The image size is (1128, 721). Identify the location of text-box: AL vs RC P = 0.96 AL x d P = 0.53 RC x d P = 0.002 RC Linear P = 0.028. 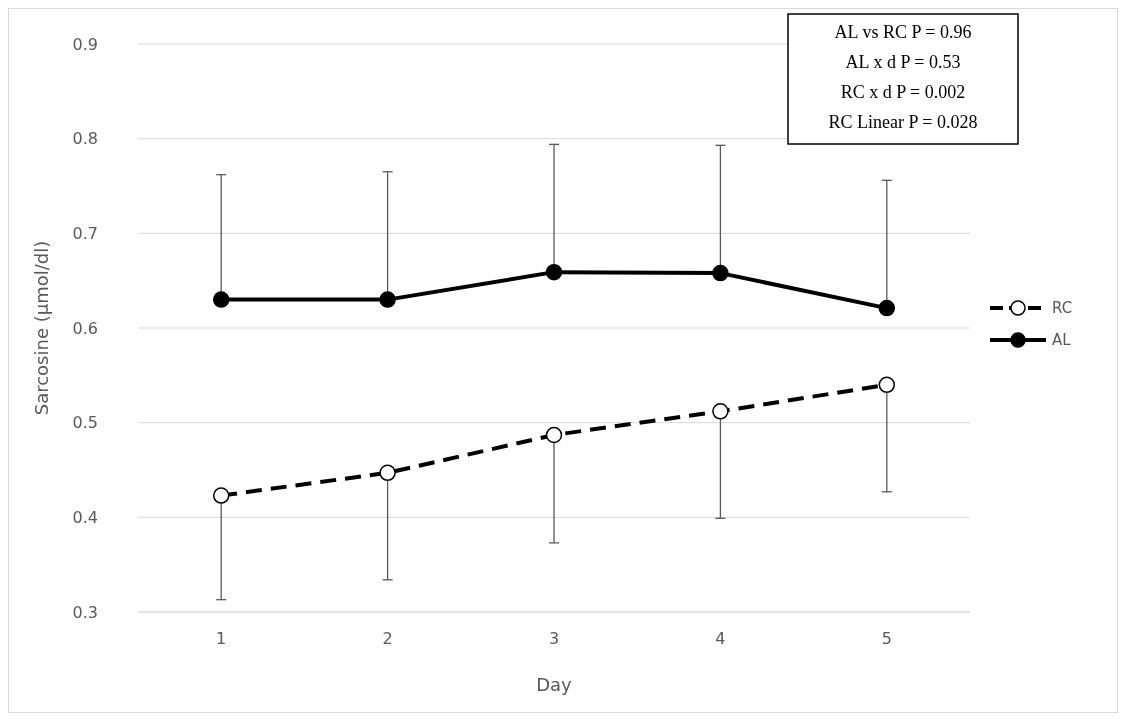
(903, 79).